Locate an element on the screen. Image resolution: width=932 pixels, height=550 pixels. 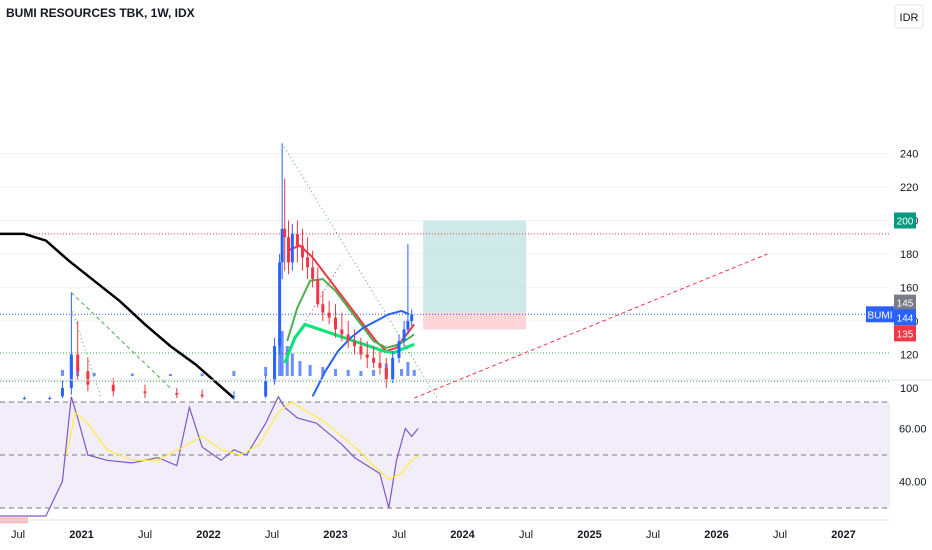
time-tick-label: 2026 is located at coordinates (716, 535).